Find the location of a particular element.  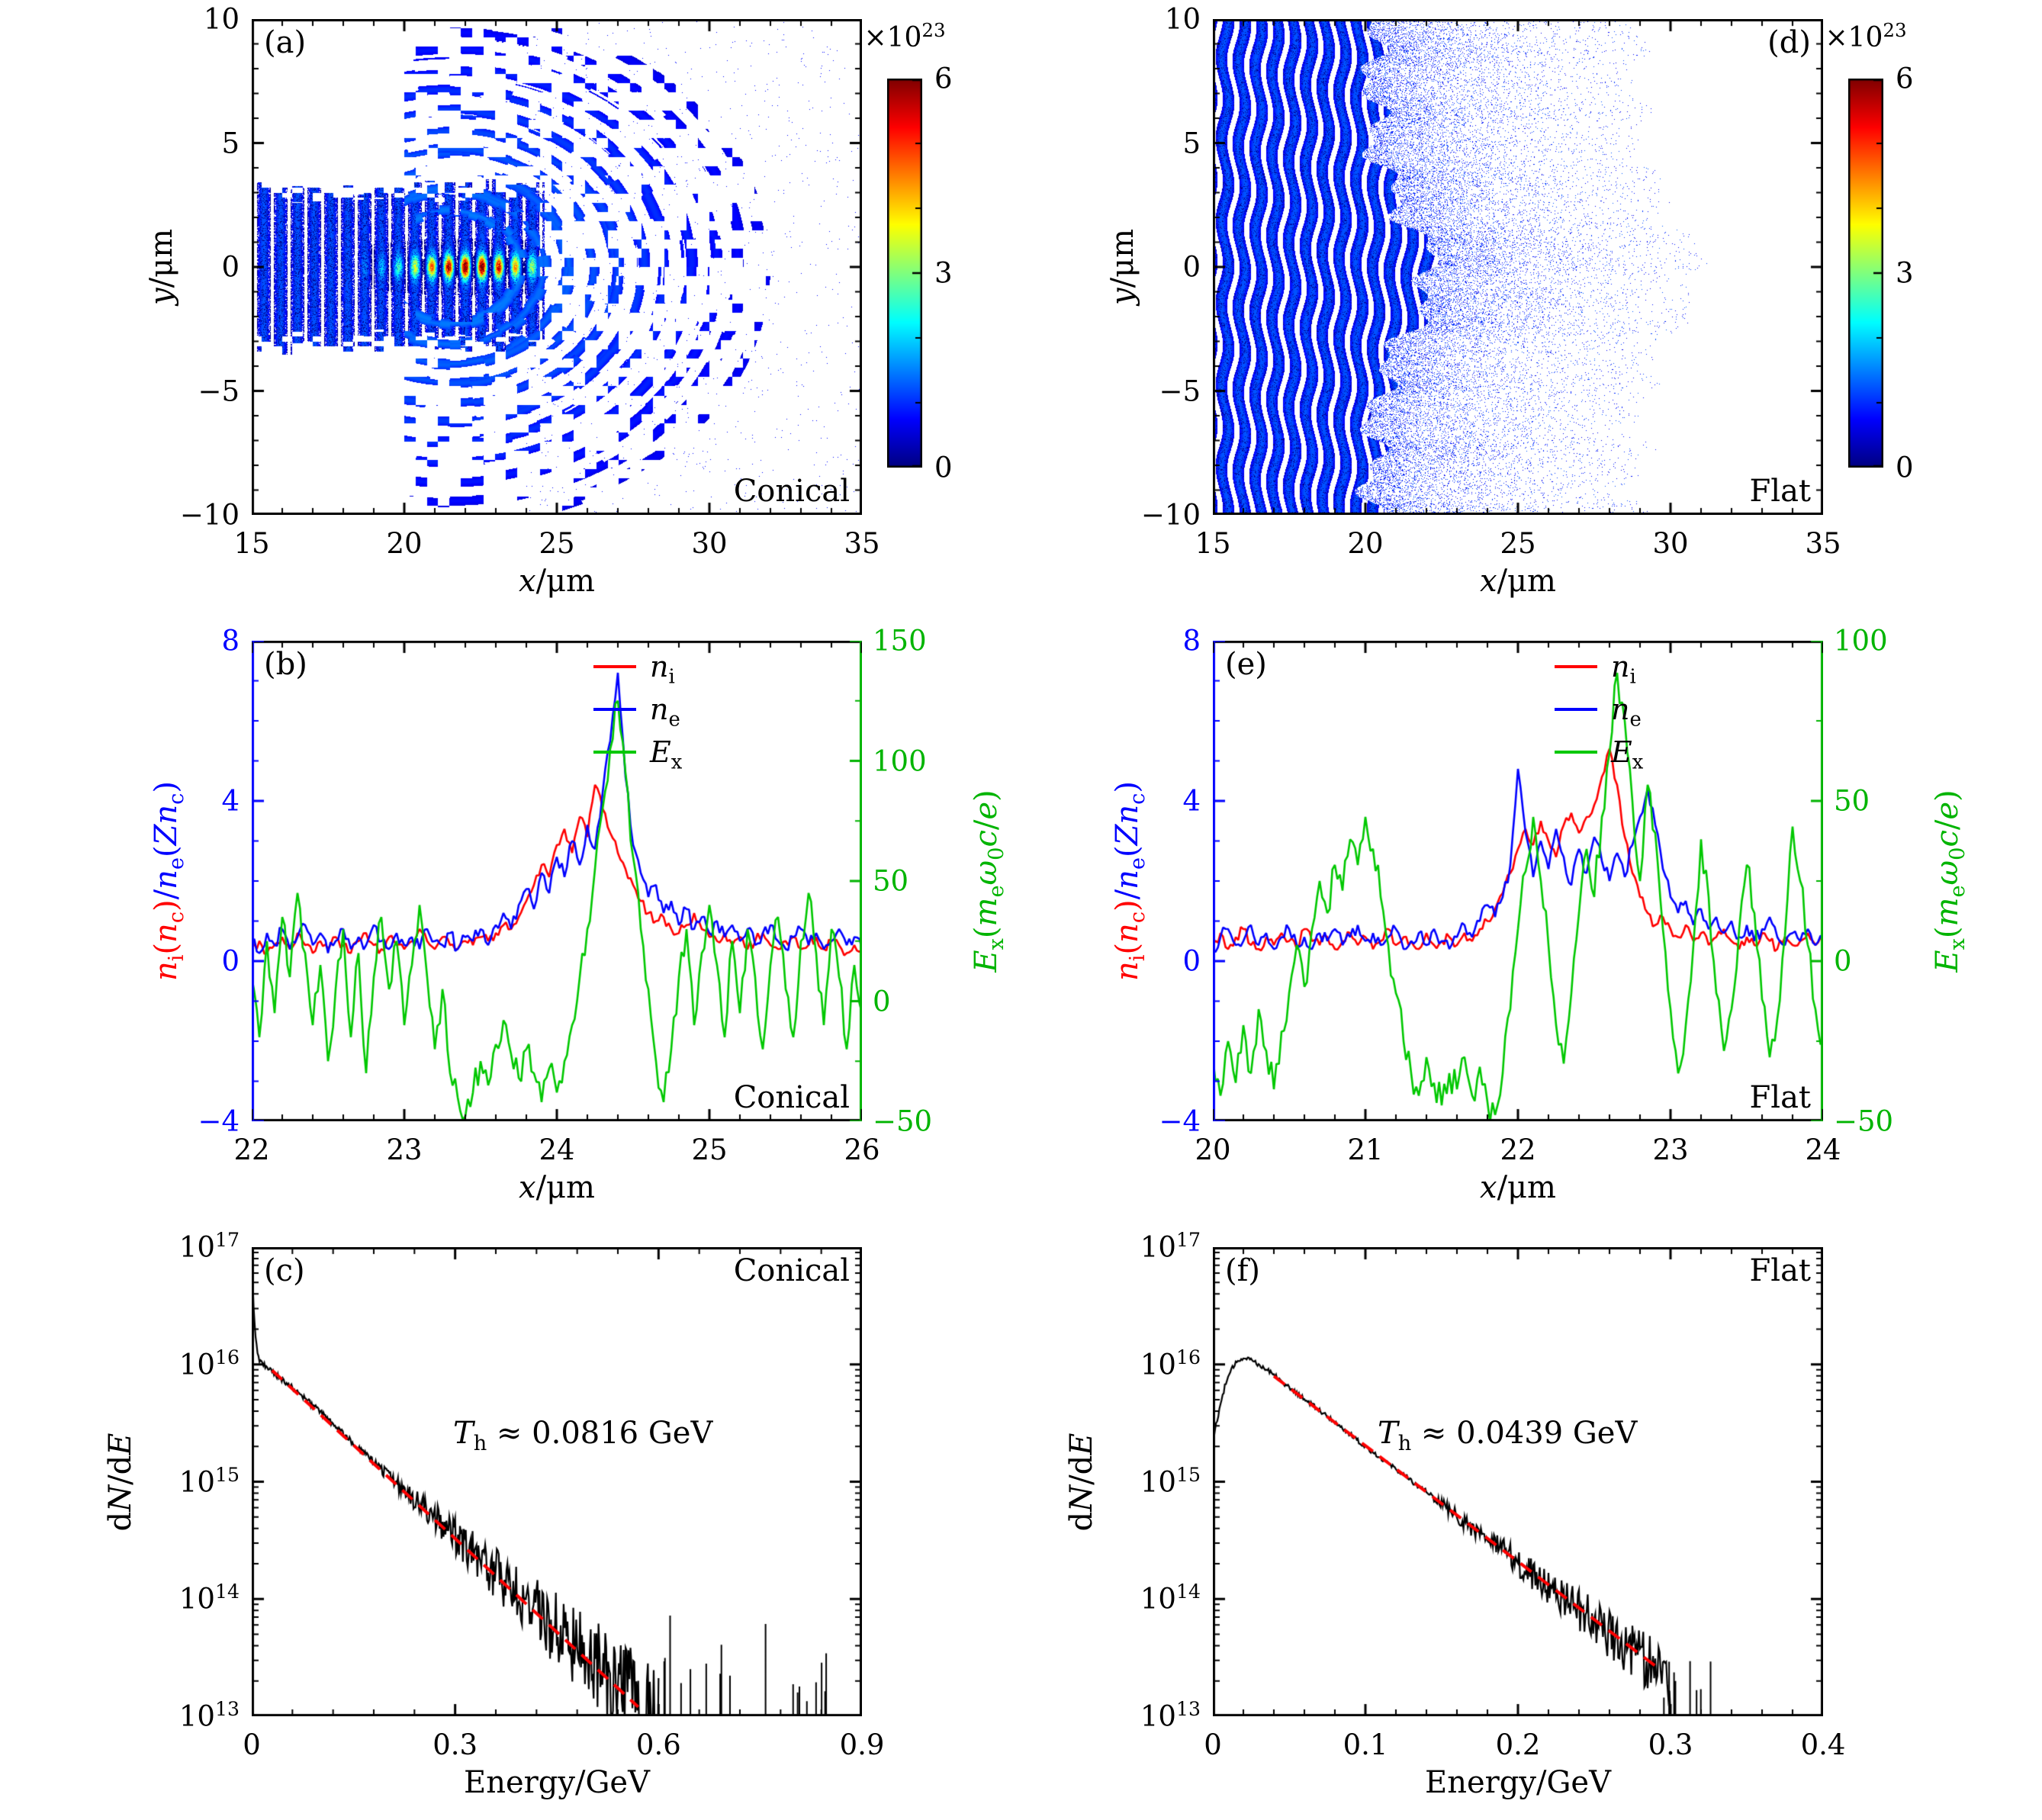

tick-label: 1013 is located at coordinates (1170, 1715).